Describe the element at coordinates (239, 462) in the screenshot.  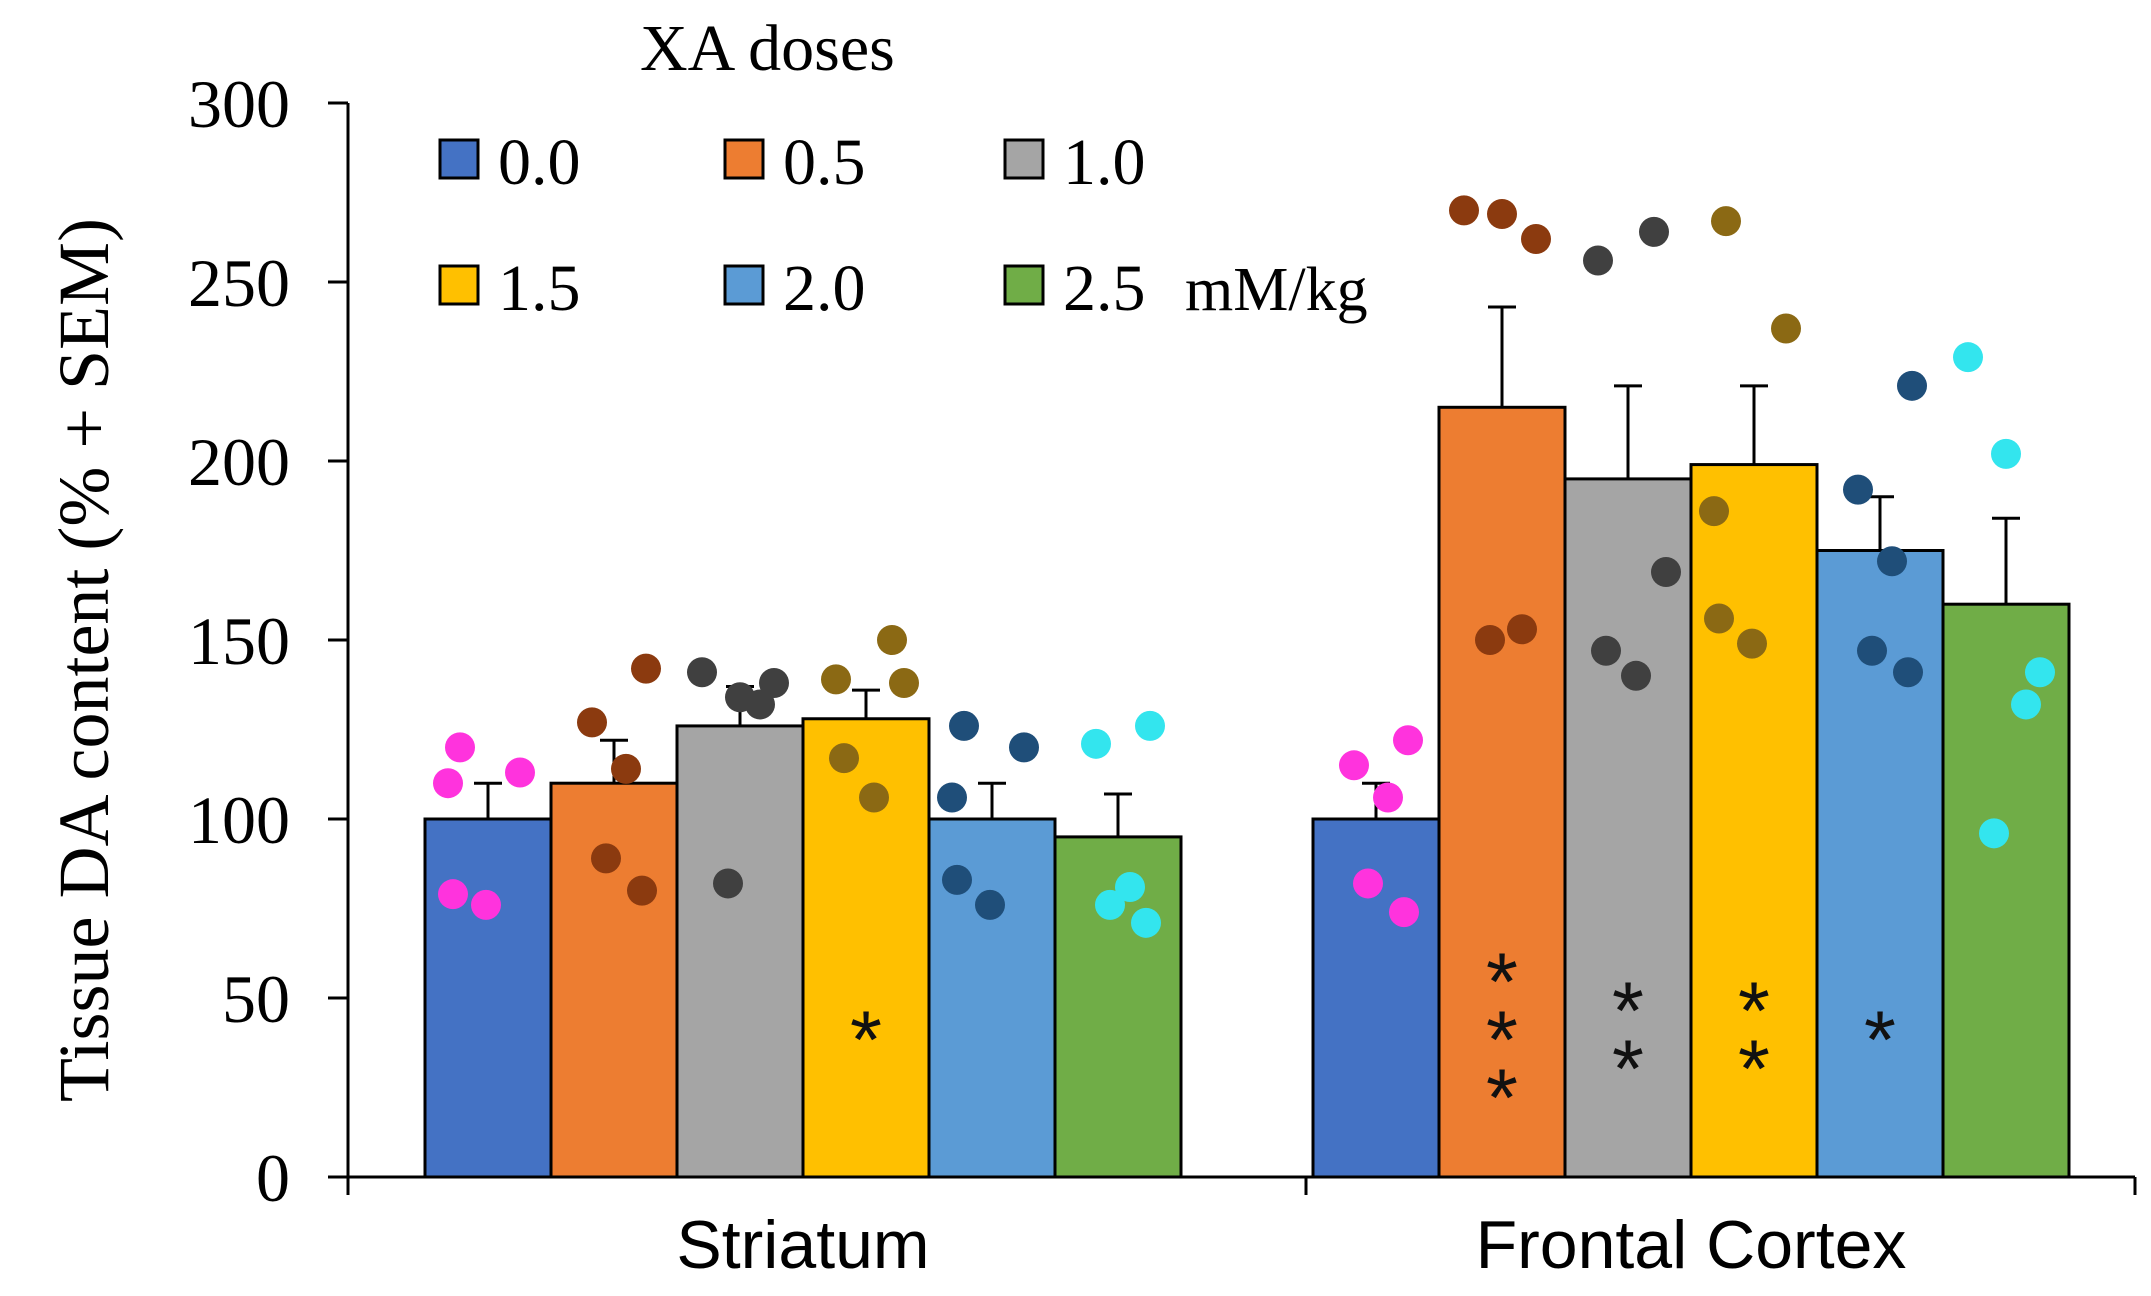
I see `y-tick-label: 200` at that location.